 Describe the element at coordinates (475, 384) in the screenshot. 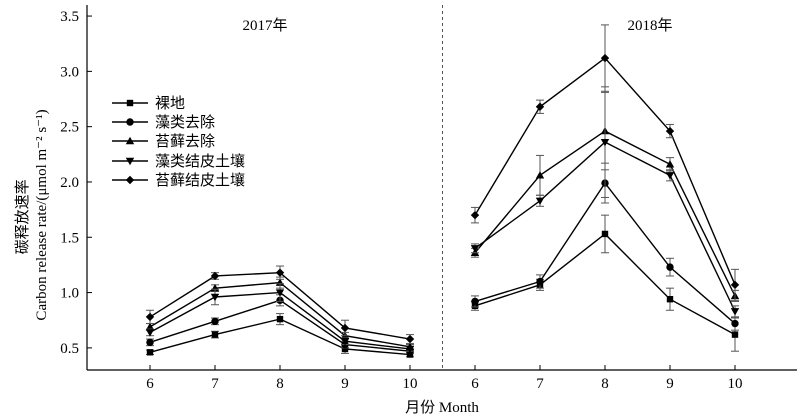

I see `x-tick-label-5: 6` at that location.